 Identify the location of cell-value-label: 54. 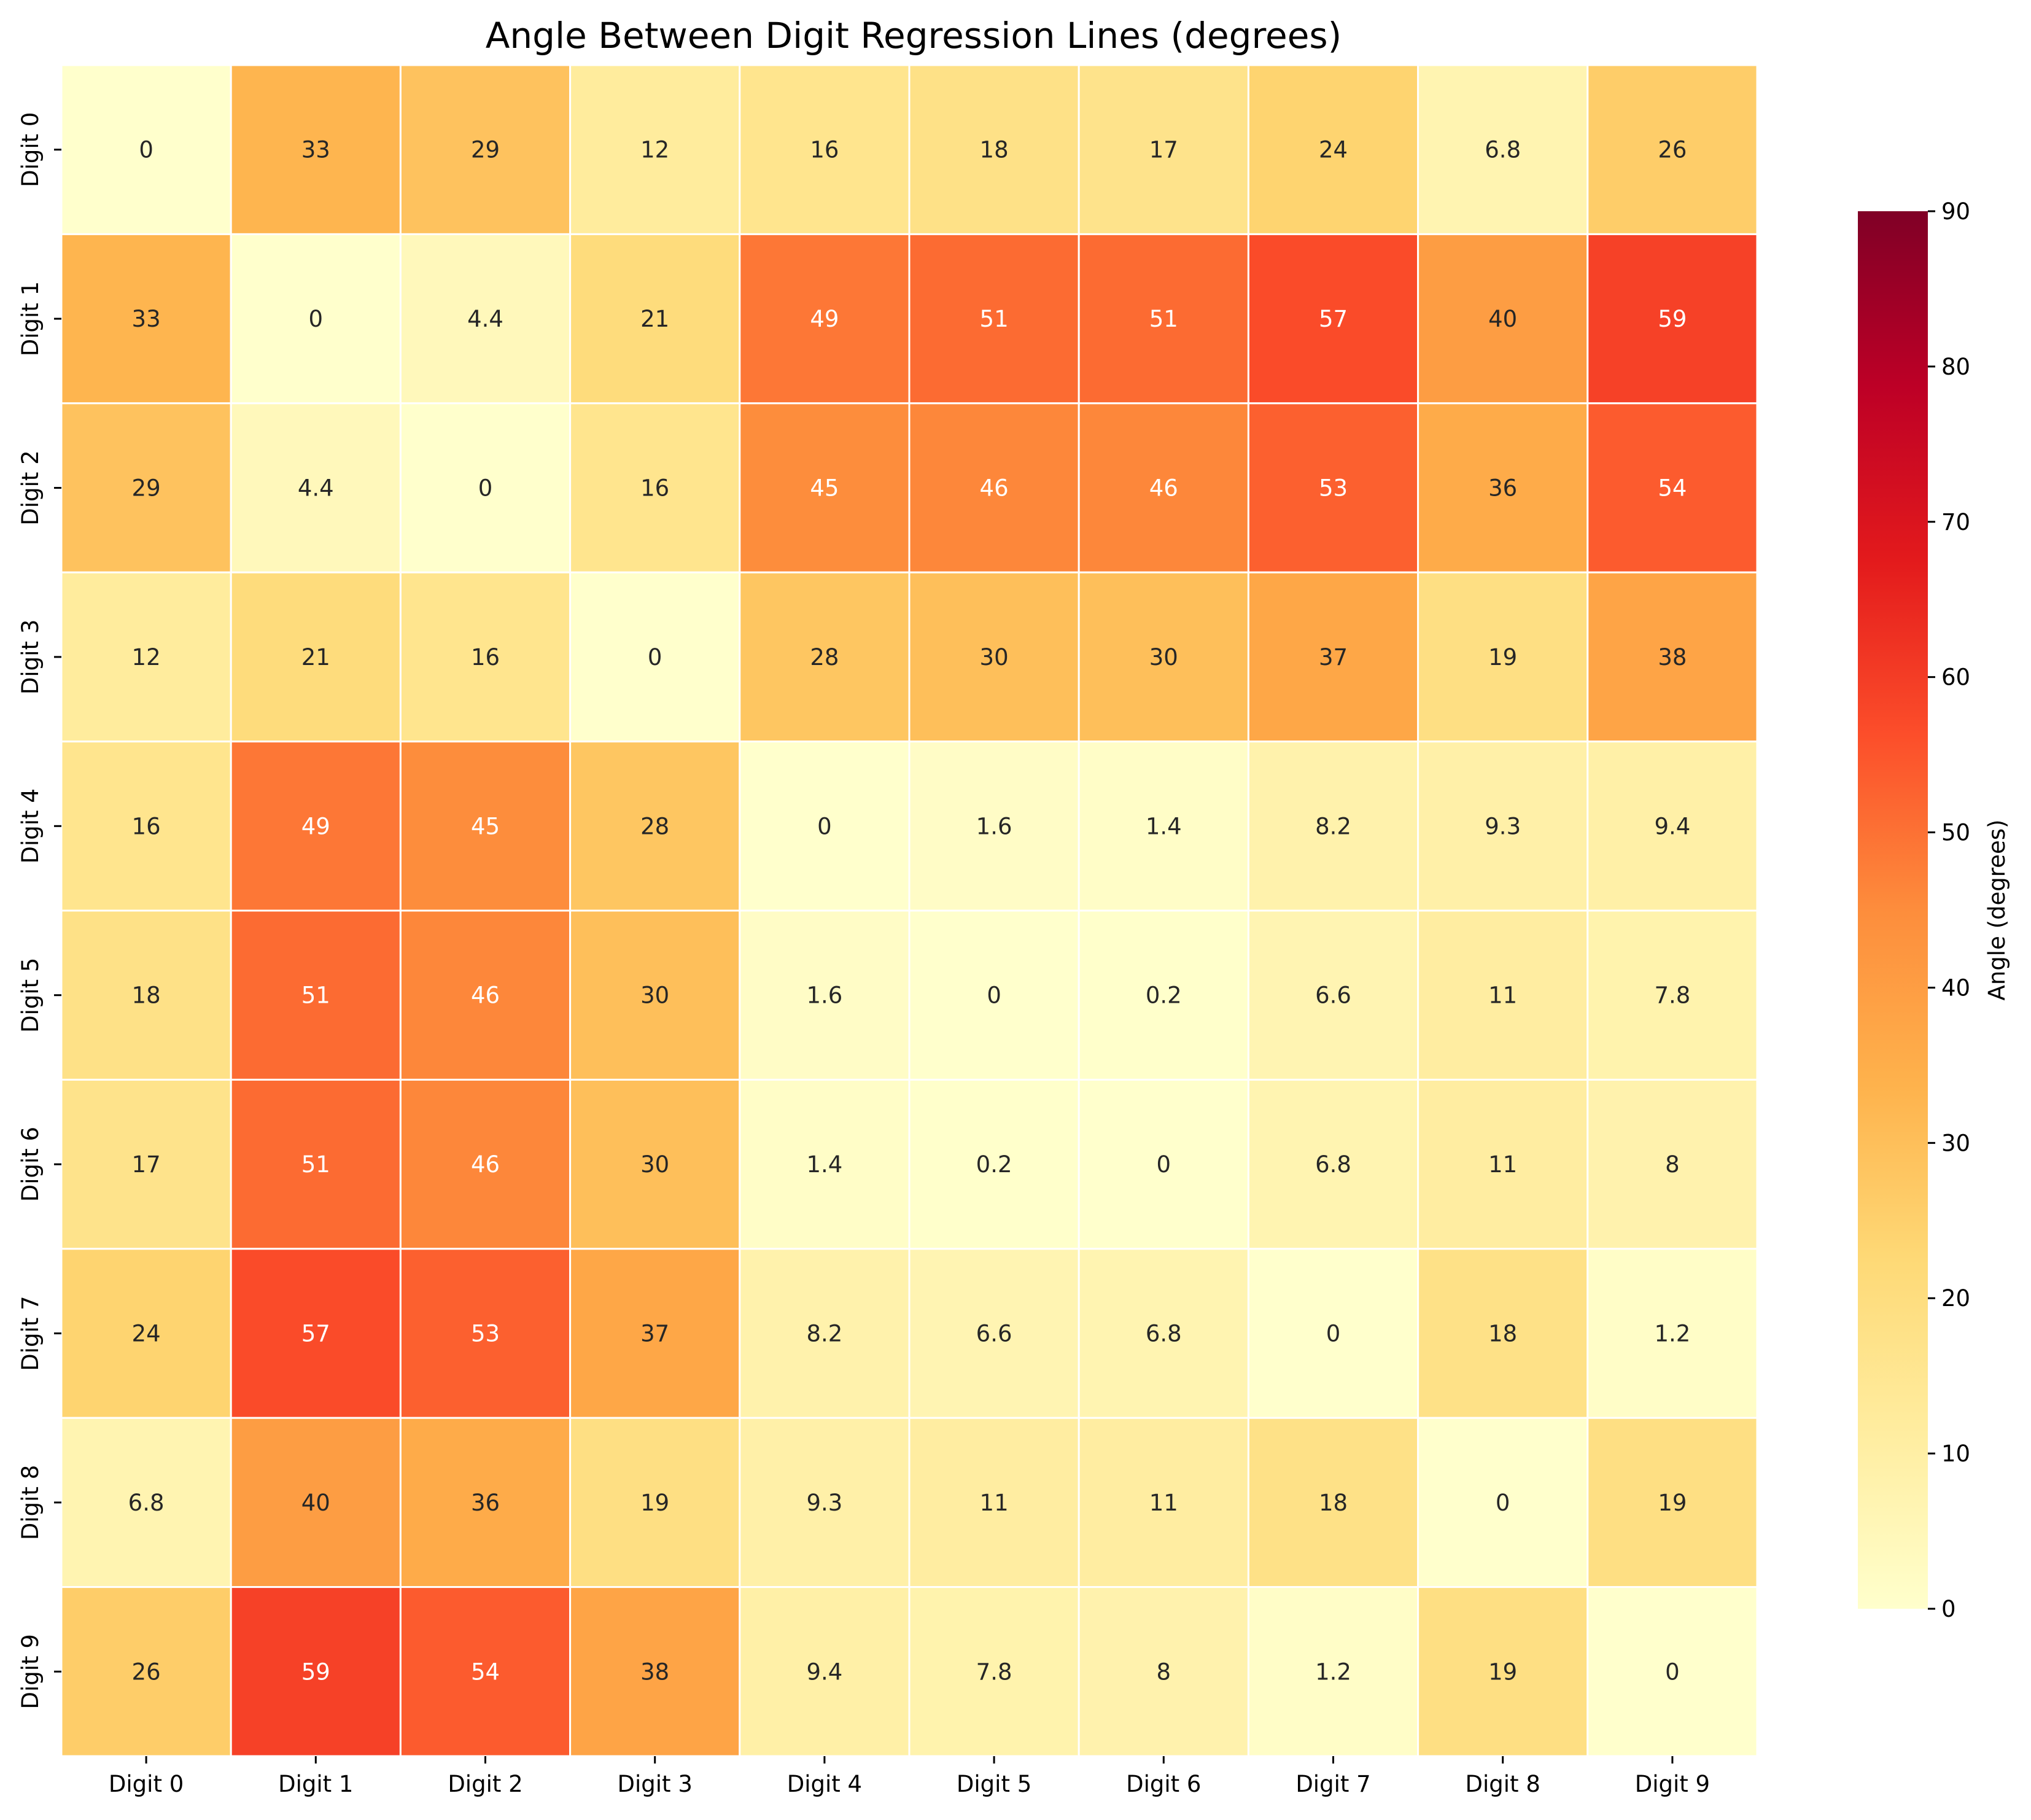
(485, 1672).